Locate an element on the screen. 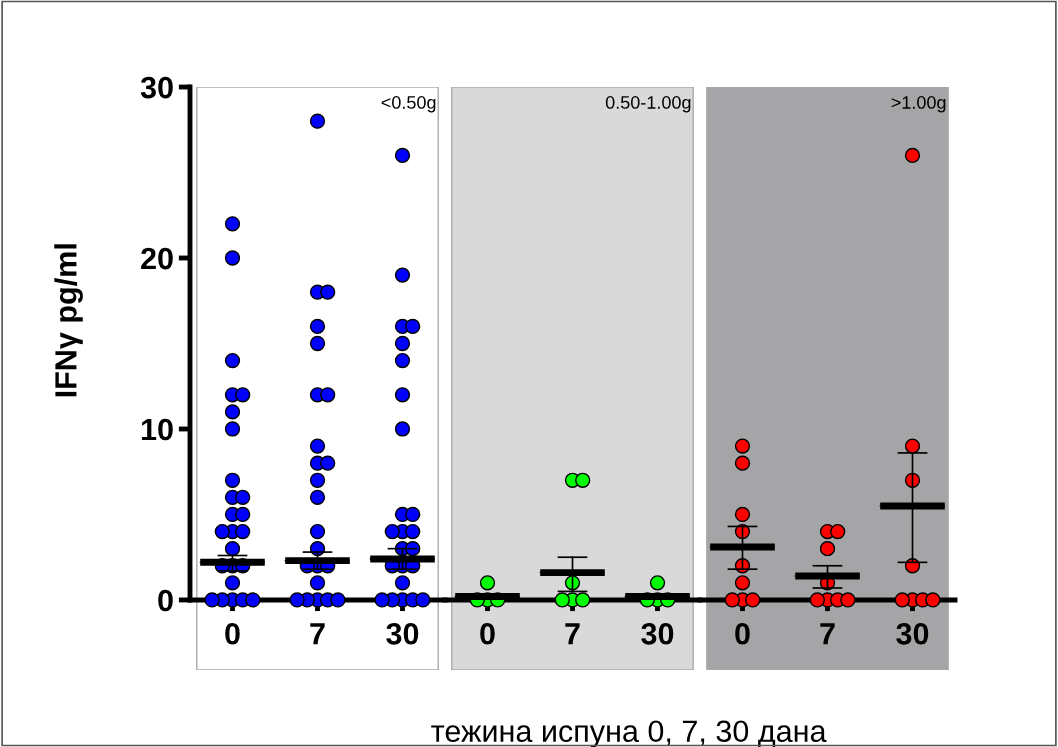 This screenshot has width=1058, height=747. y-tick-label: 20 is located at coordinates (157, 258).